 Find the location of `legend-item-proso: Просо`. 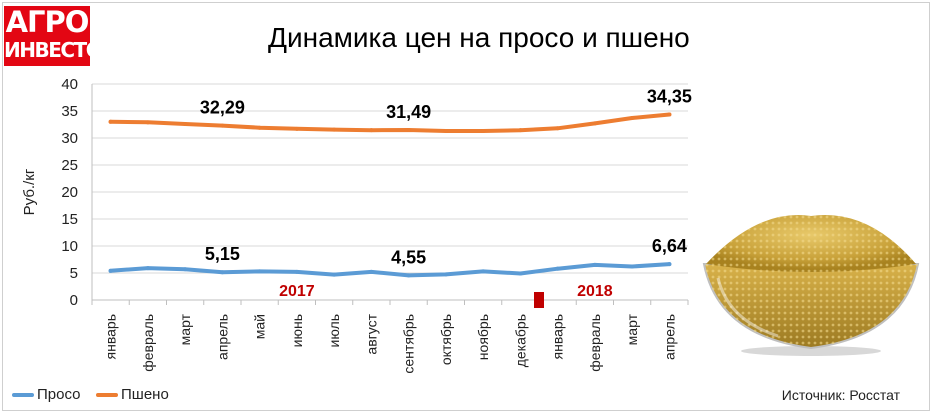

legend-item-proso: Просо is located at coordinates (46, 394).